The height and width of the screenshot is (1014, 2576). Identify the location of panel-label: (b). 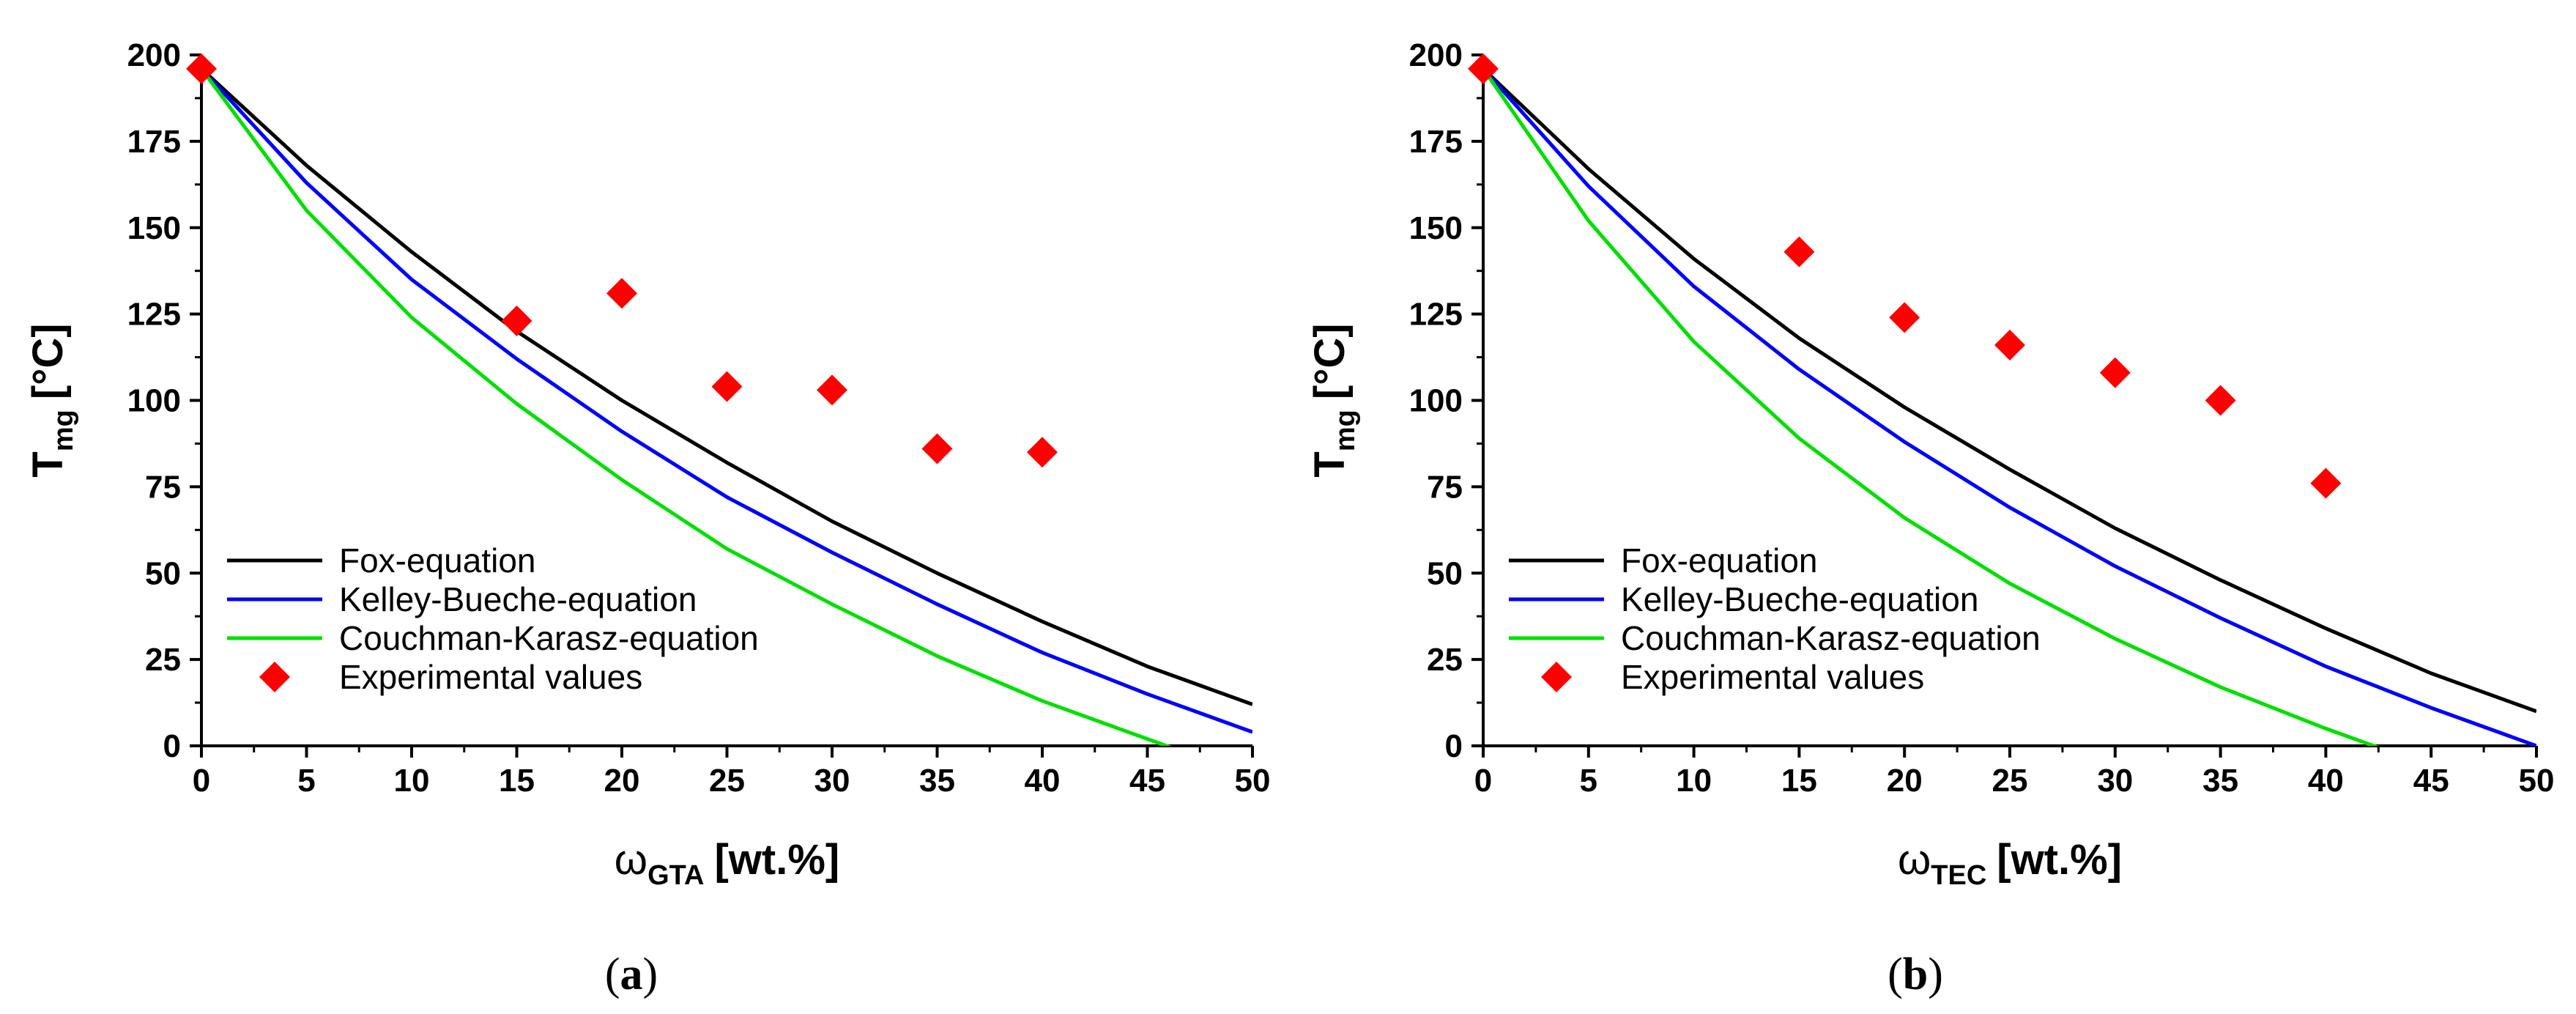
(1915, 974).